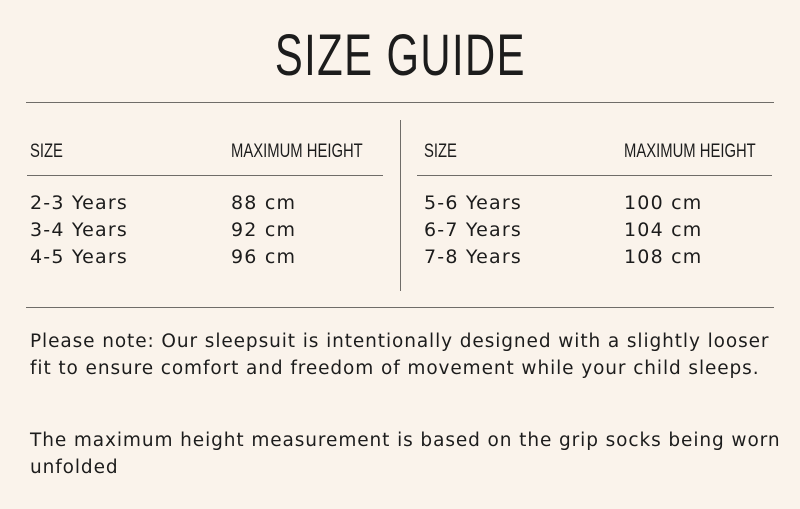  I want to click on table-row-height: 88 cm, so click(264, 203).